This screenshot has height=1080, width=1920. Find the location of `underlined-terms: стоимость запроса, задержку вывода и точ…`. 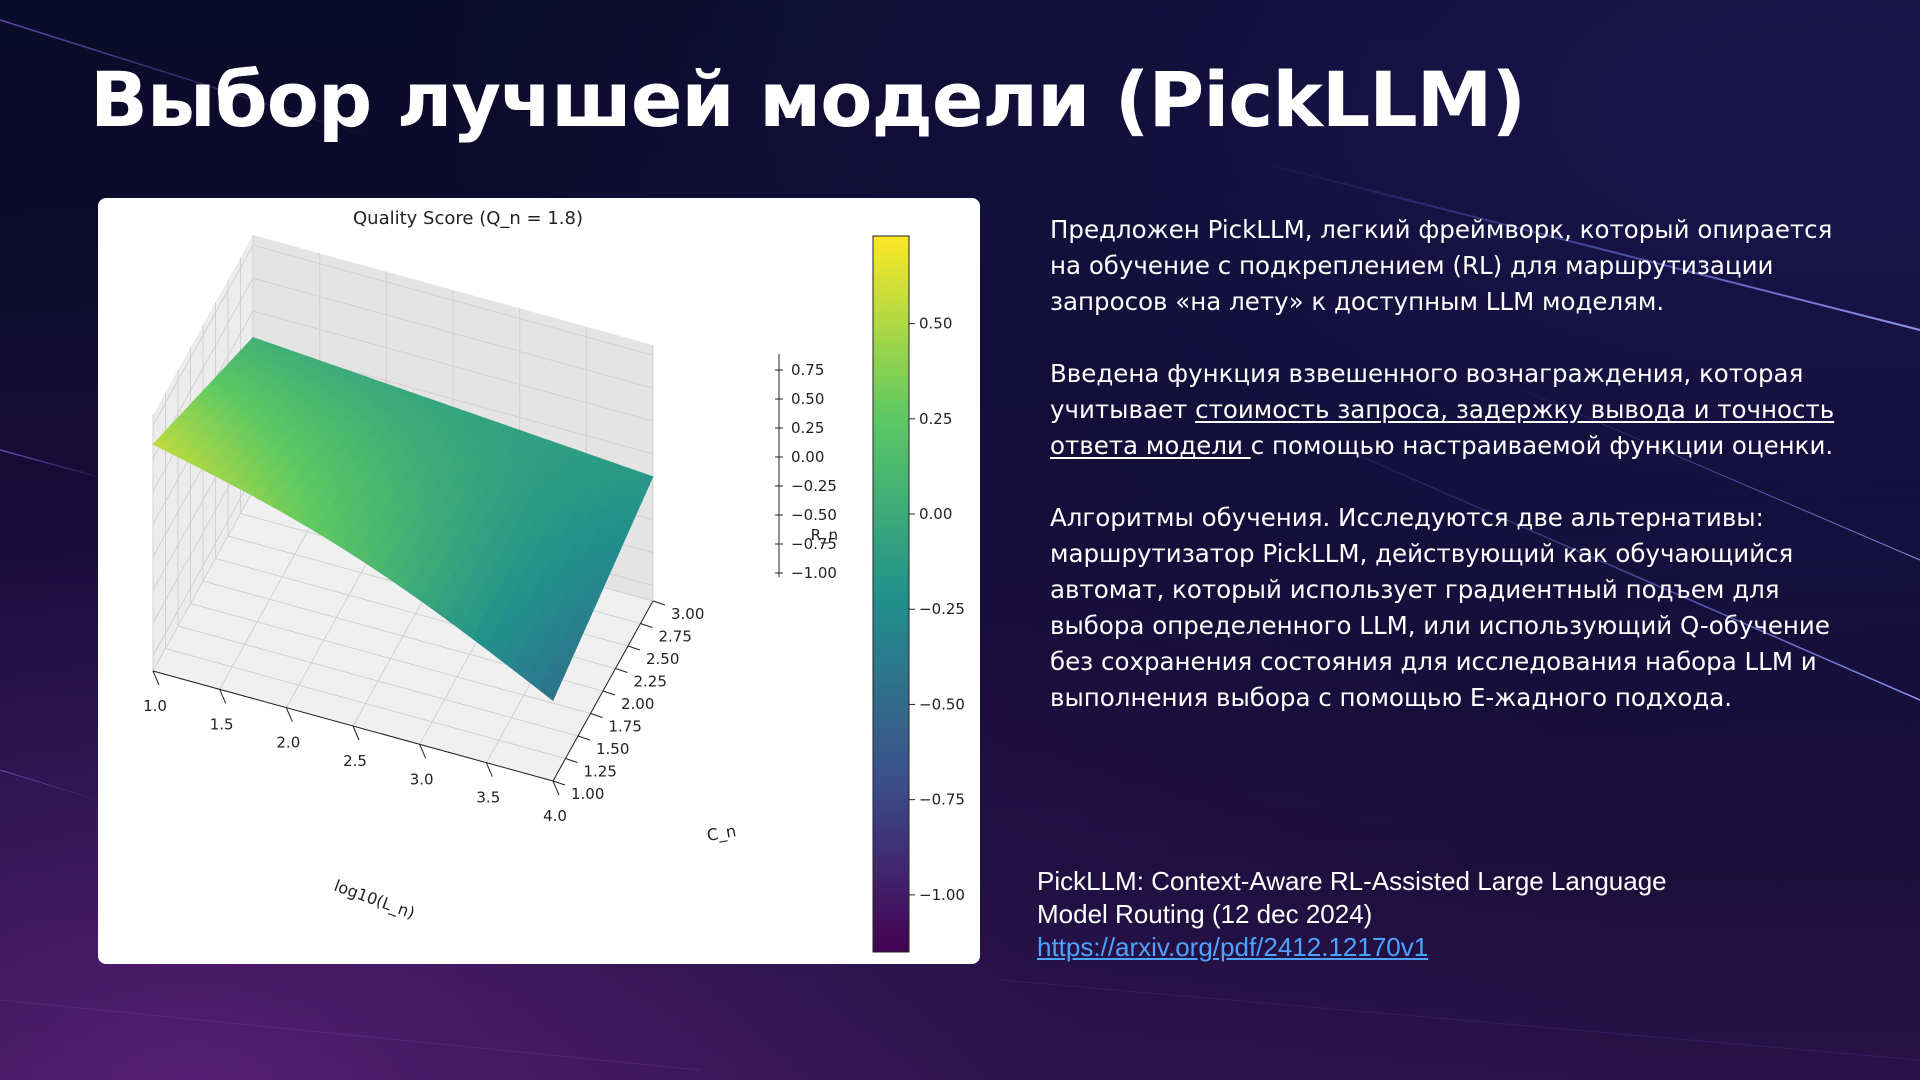

underlined-terms: стоимость запроса, задержку вывода и точ… is located at coordinates (1442, 427).